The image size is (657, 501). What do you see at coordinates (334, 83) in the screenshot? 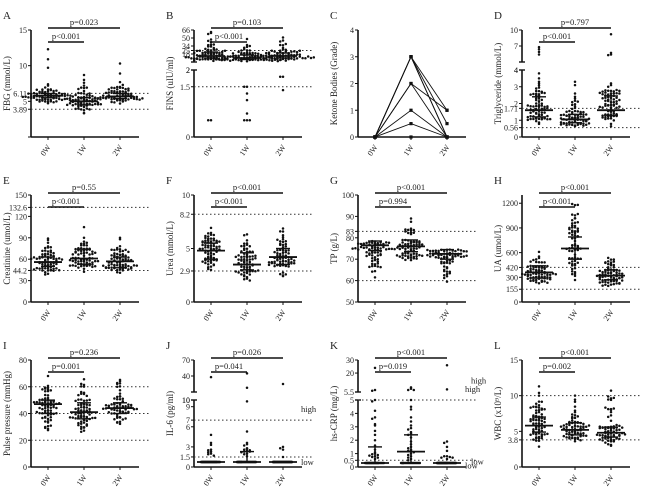
I see `y-axis-label: Ketone Bodies (Grade)` at bounding box center [334, 83].